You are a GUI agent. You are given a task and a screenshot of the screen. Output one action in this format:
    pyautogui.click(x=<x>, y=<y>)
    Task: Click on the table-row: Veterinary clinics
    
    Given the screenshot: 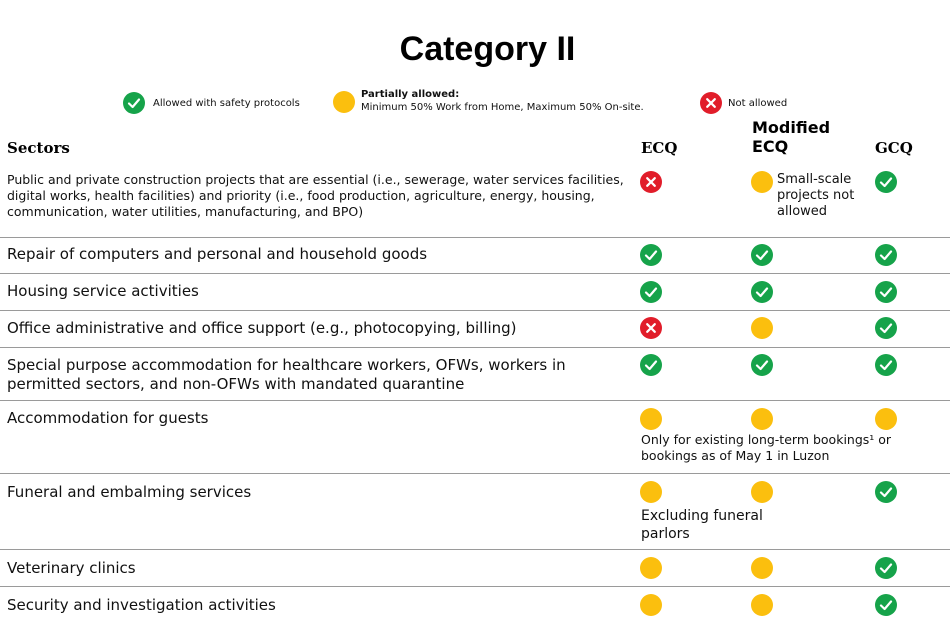 What is the action you would take?
    pyautogui.click(x=475, y=568)
    